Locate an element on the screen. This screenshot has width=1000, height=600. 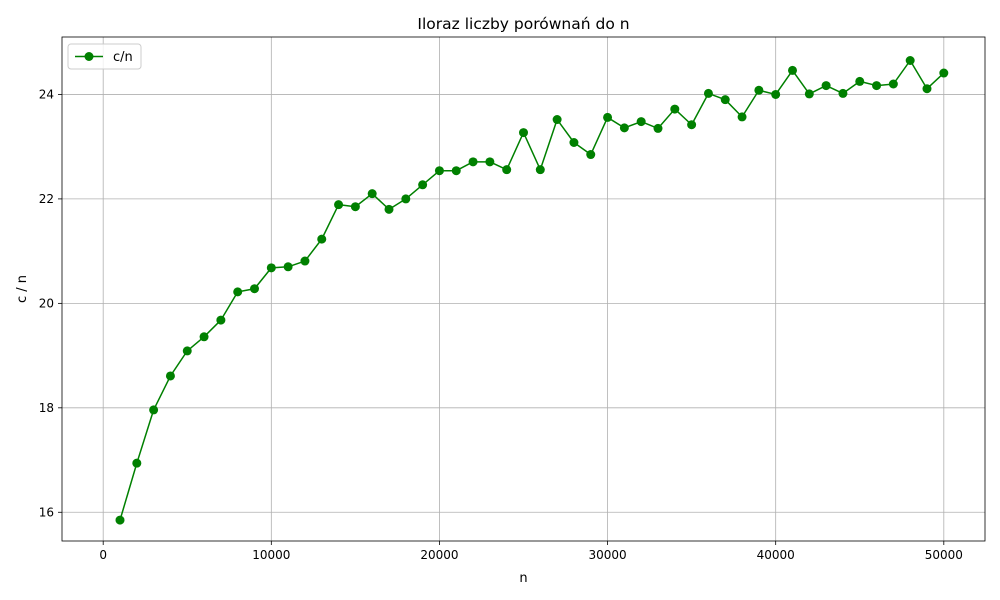
y-tick-label: 20 is located at coordinates (46, 303).